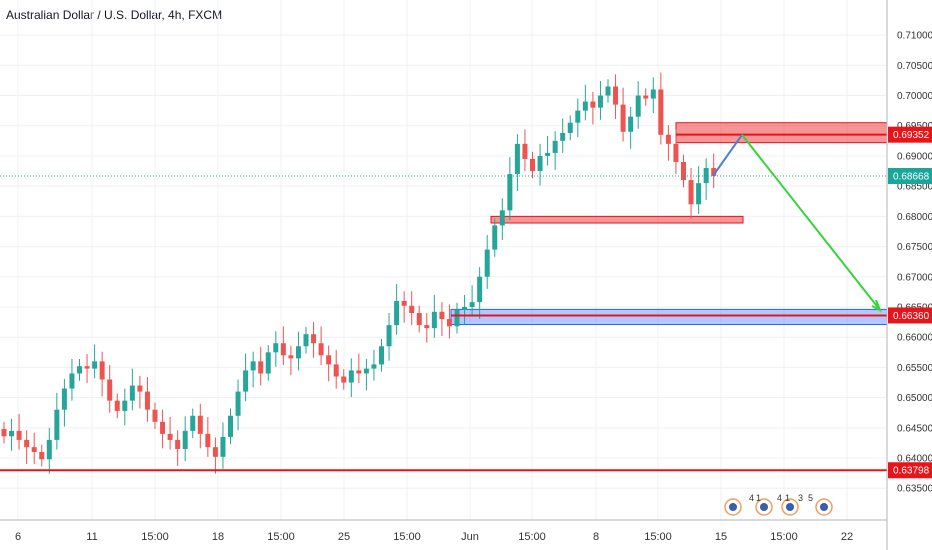 Image resolution: width=932 pixels, height=550 pixels. What do you see at coordinates (596, 537) in the screenshot?
I see `x-tick-label: 8` at bounding box center [596, 537].